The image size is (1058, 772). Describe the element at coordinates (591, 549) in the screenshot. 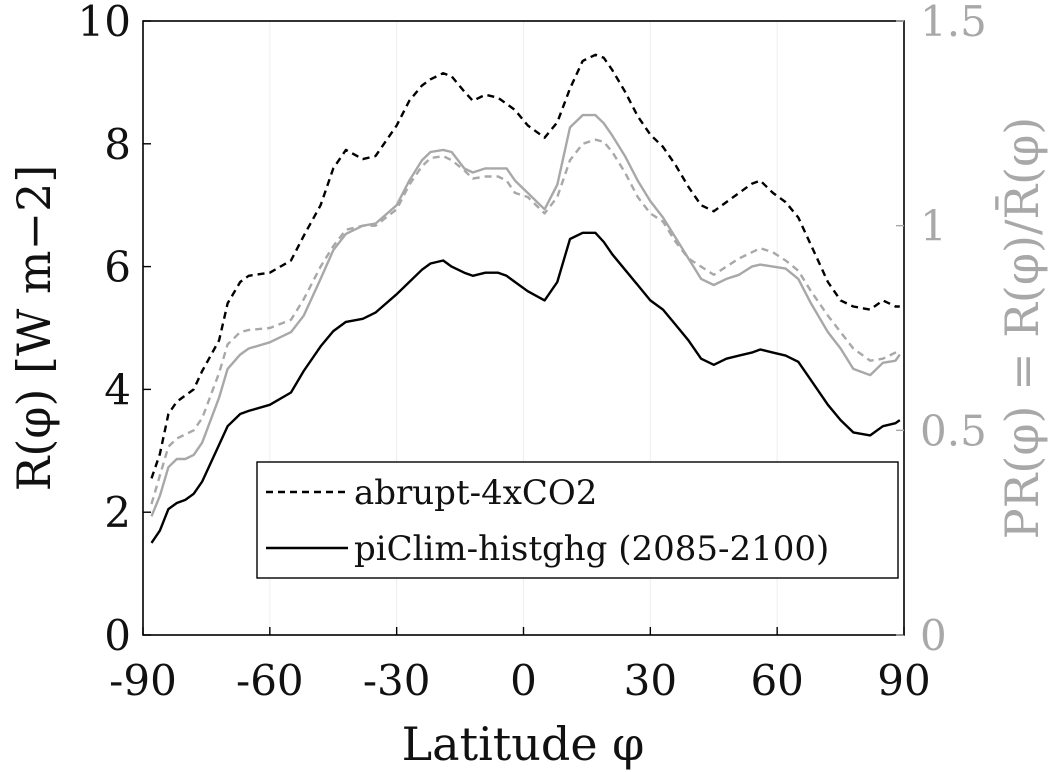

I see `legend-label-piclim: piClim-histghg (2085-2100)` at that location.